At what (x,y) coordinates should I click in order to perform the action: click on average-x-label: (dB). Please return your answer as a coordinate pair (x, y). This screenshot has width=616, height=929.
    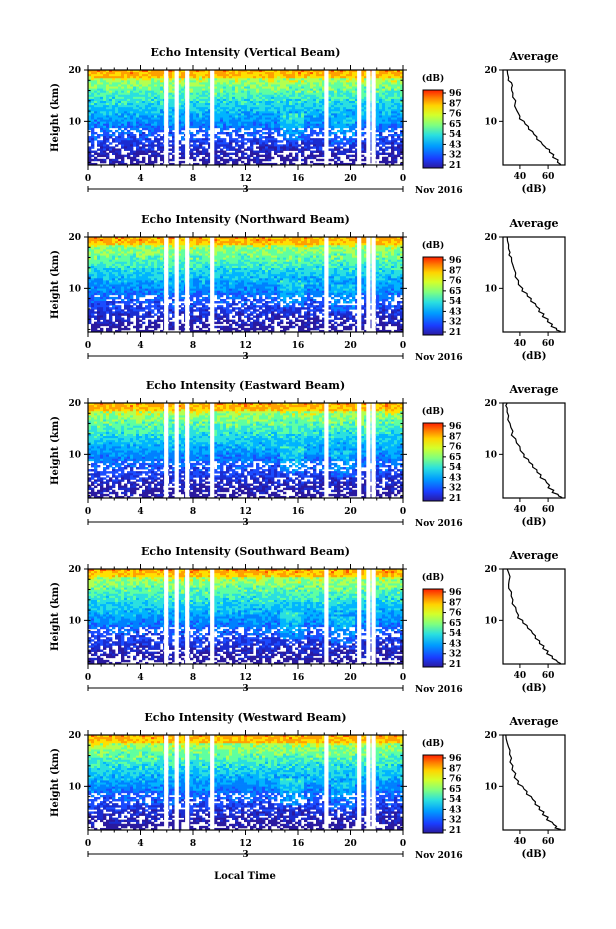
    Looking at the image, I should click on (534, 688).